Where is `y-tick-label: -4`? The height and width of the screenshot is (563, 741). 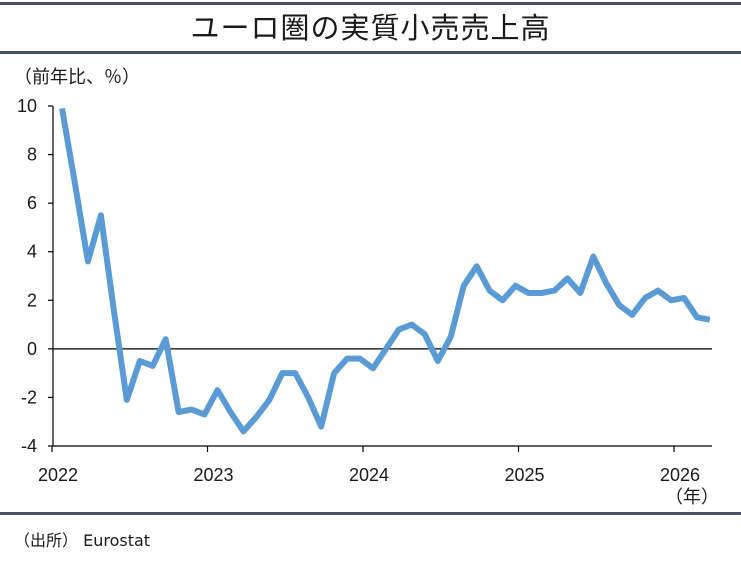
y-tick-label: -4 is located at coordinates (29, 446).